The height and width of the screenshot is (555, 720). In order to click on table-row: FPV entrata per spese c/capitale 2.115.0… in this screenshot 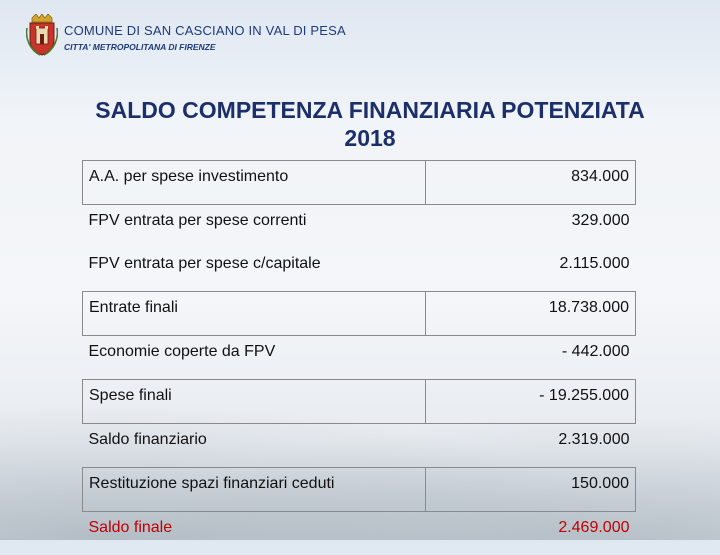, I will do `click(359, 270)`.